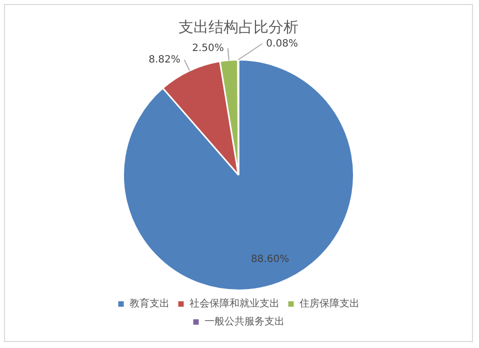  Describe the element at coordinates (330, 304) in the screenshot. I see `legend-label: 住房保障支出` at that location.